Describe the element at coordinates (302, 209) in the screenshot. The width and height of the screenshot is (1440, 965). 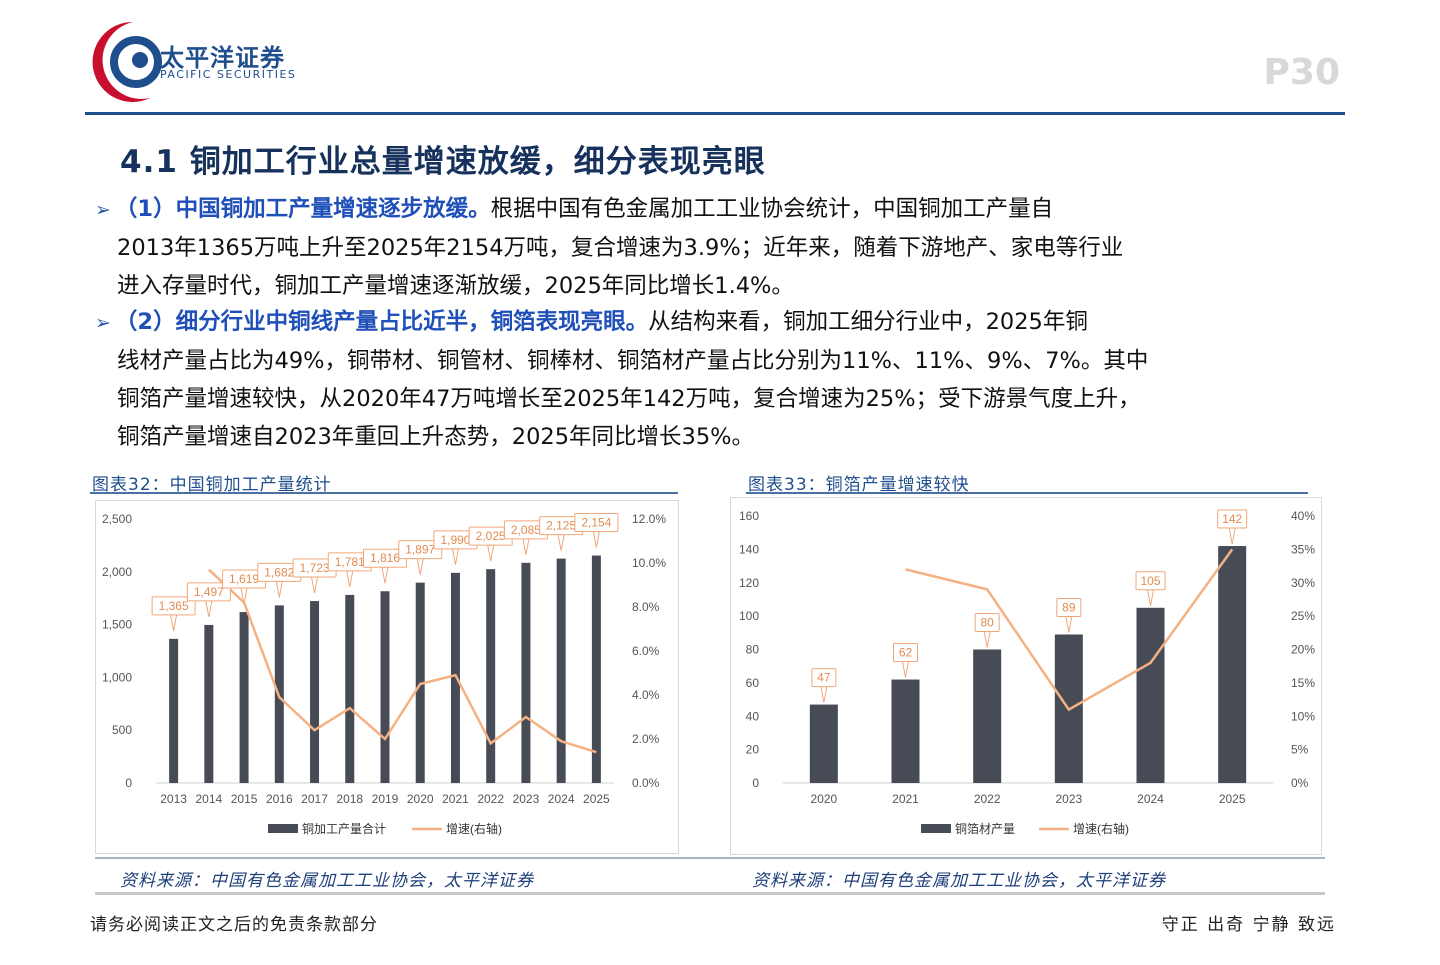
I see `paragraph-1-lead: （1）中国铜加工产量增速逐步放缓。` at that location.